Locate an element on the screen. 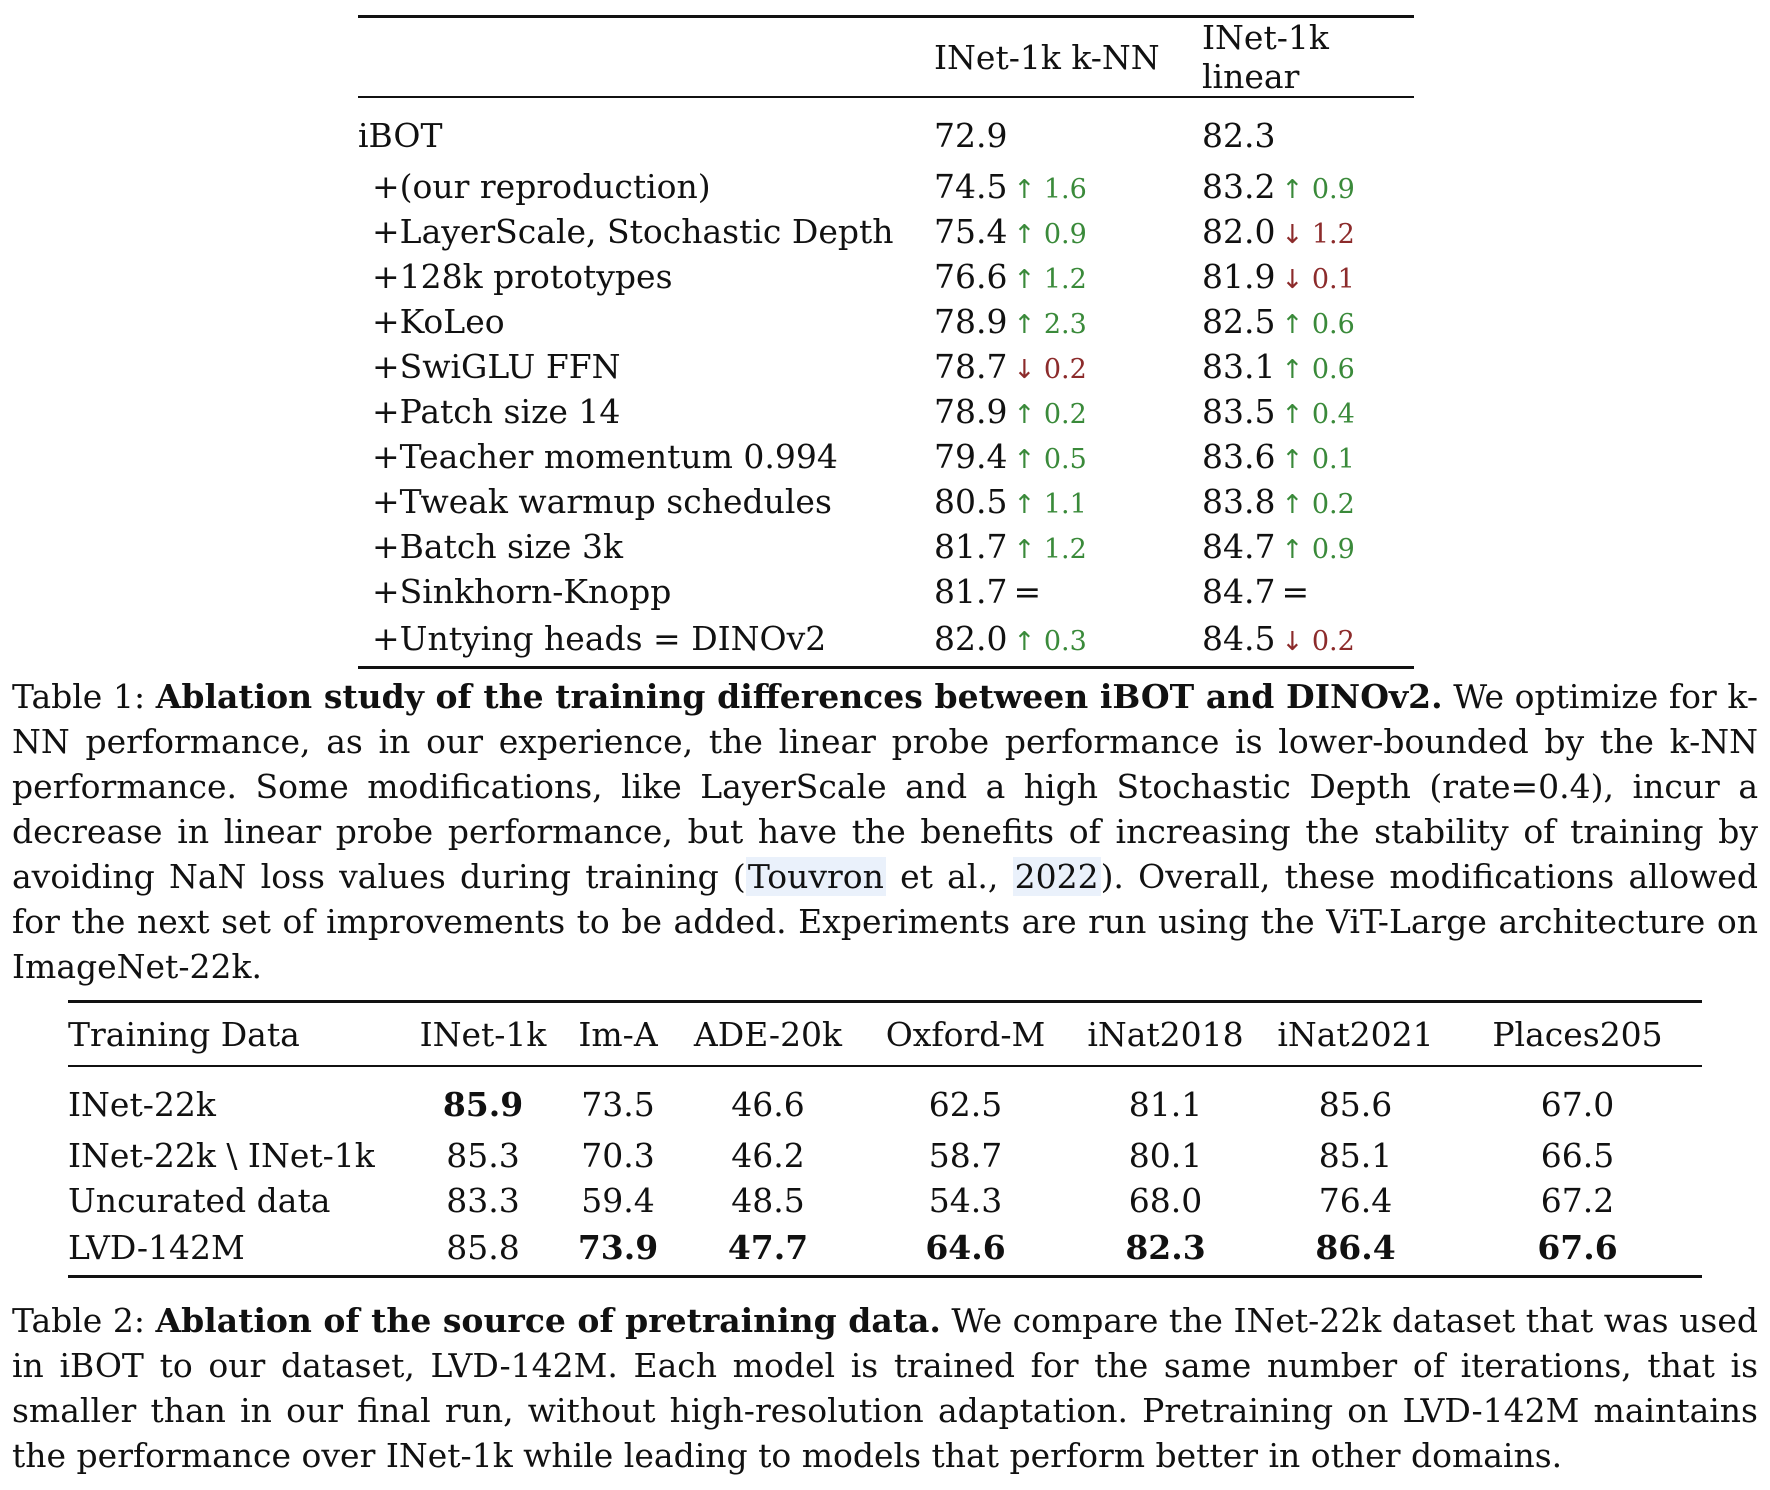  linear-delta: ↑ 0.1 is located at coordinates (1317, 459).